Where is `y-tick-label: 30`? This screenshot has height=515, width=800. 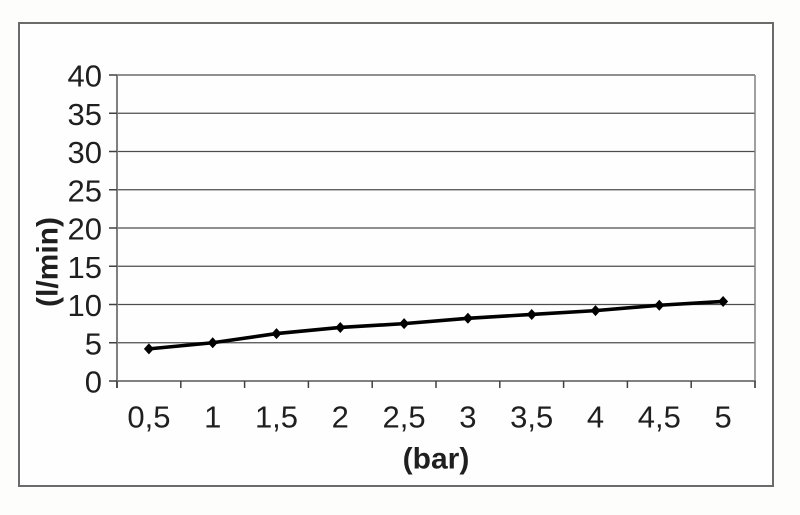
y-tick-label: 30 is located at coordinates (85, 152).